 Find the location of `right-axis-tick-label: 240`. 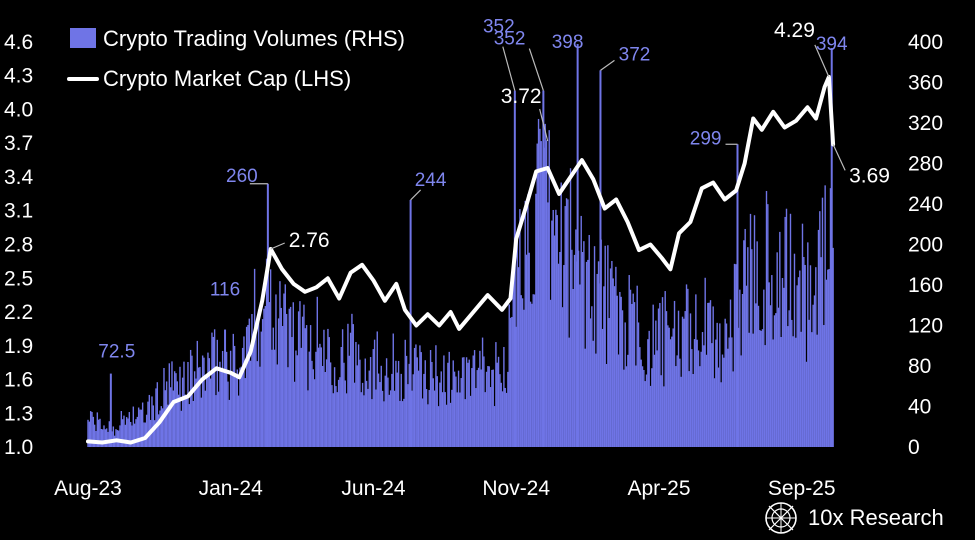

right-axis-tick-label: 240 is located at coordinates (925, 204).